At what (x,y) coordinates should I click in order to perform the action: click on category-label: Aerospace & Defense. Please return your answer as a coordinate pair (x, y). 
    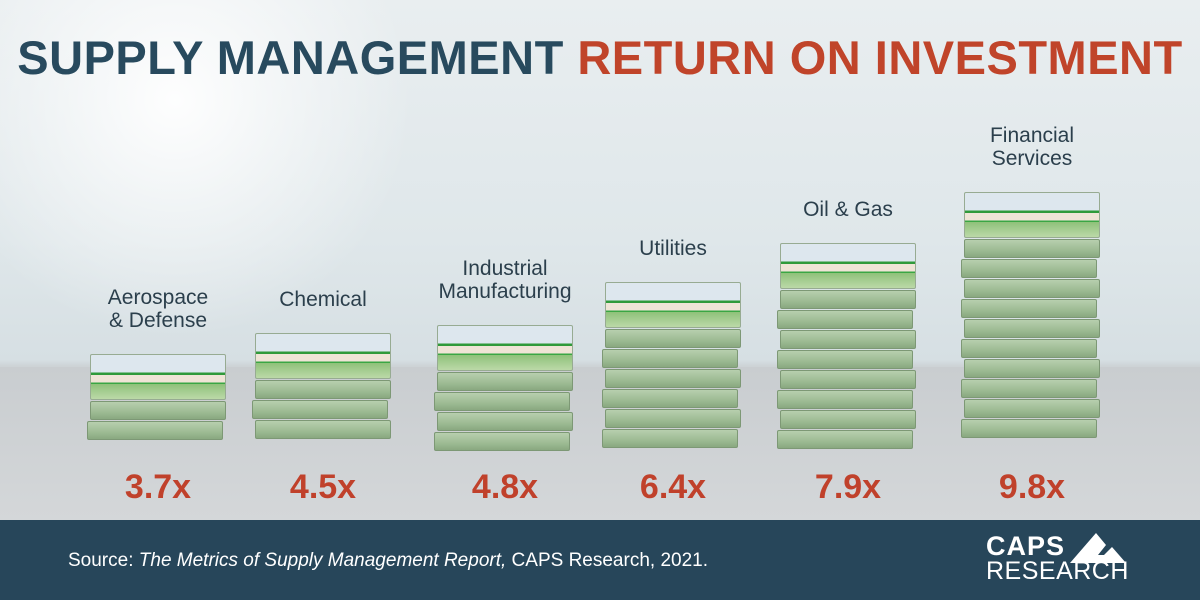
    Looking at the image, I should click on (158, 309).